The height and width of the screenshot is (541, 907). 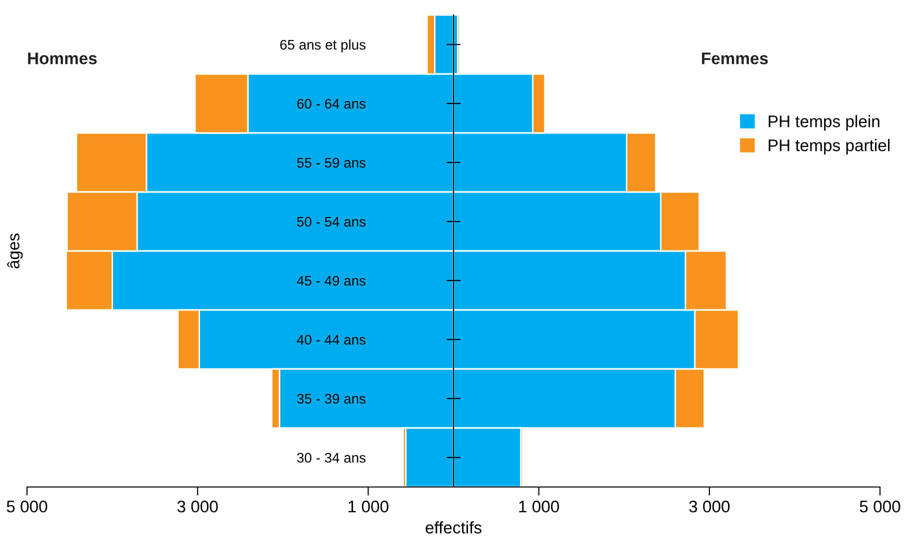 What do you see at coordinates (331, 163) in the screenshot?
I see `y-tick-label: 55 - 59 ans` at bounding box center [331, 163].